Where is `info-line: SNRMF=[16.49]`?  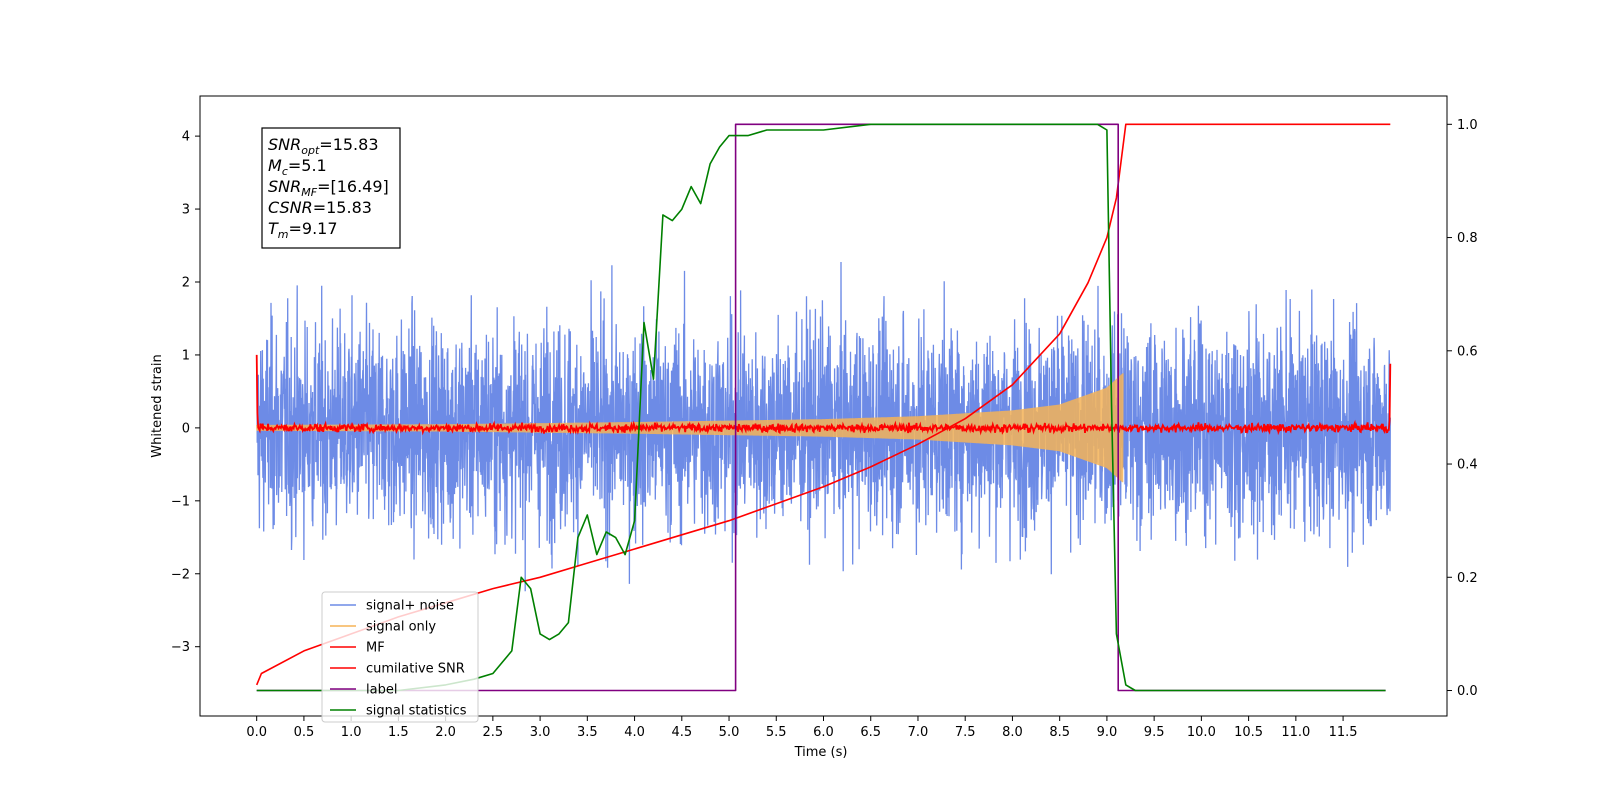
info-line: SNRMF=[16.49] is located at coordinates (328, 188).